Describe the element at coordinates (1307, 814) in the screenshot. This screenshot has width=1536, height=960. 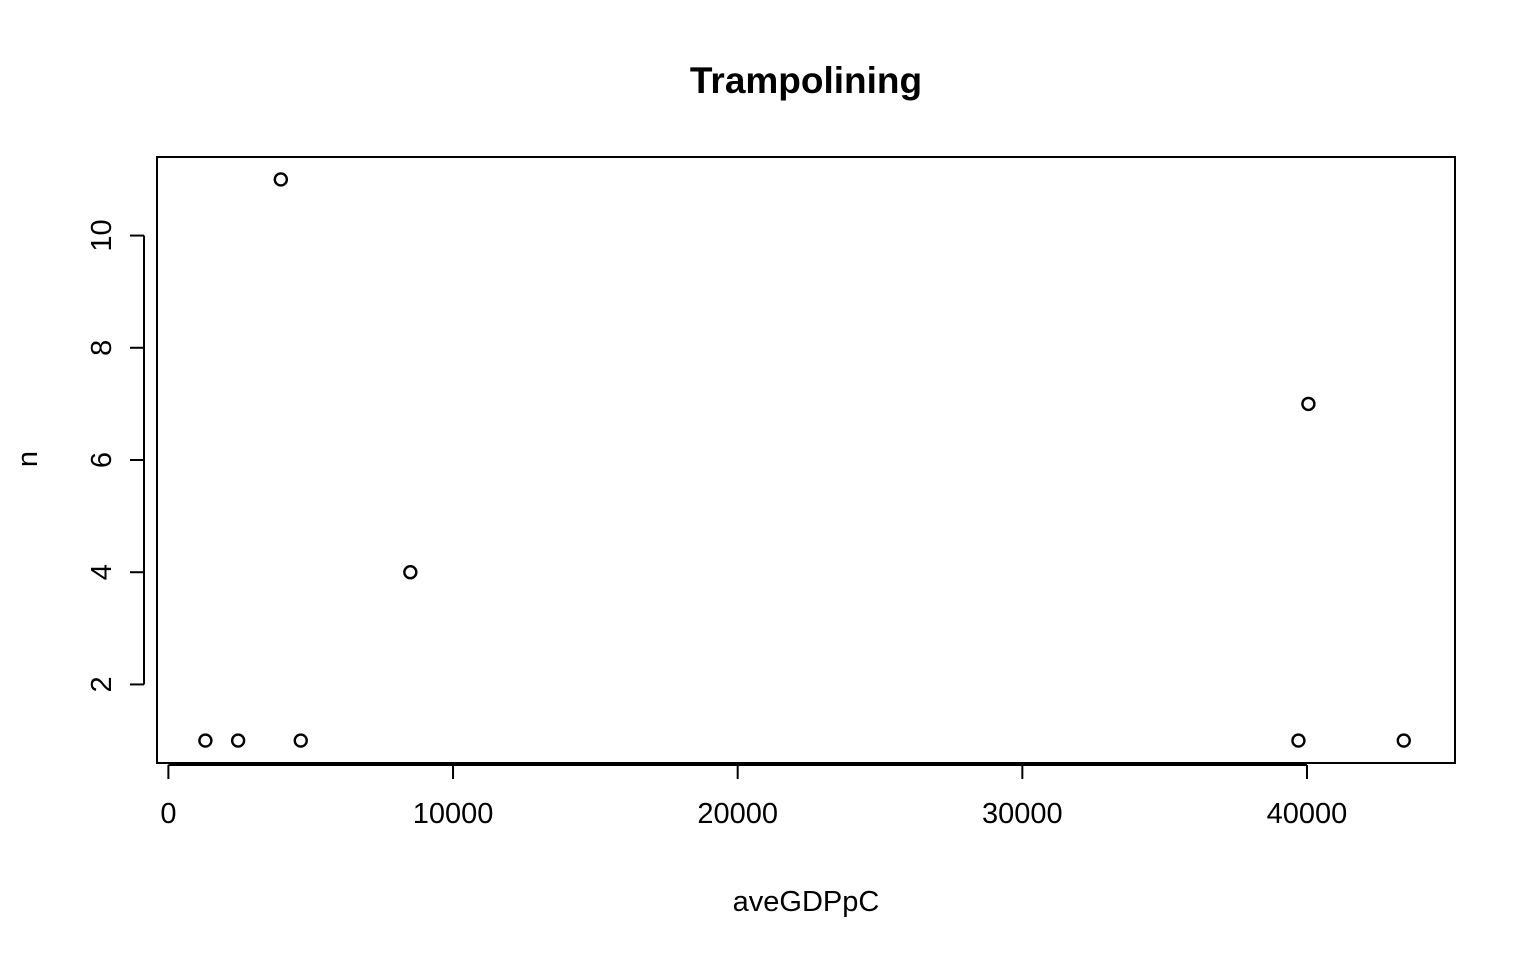
I see `x-tick-label: 40000` at that location.